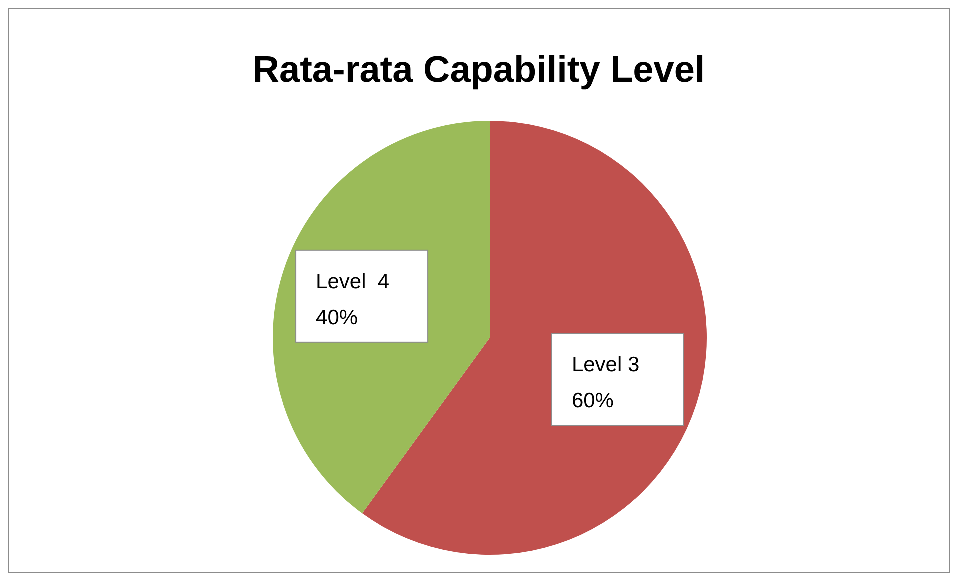 This screenshot has width=959, height=581. I want to click on chart-title: Rata-rata Capability Level, so click(479, 70).